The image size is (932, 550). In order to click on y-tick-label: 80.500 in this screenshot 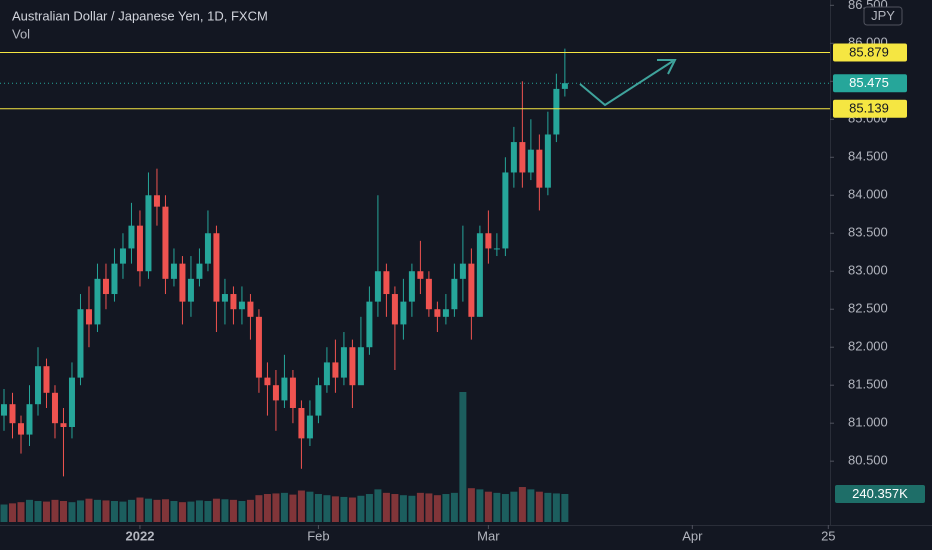, I will do `click(868, 460)`.